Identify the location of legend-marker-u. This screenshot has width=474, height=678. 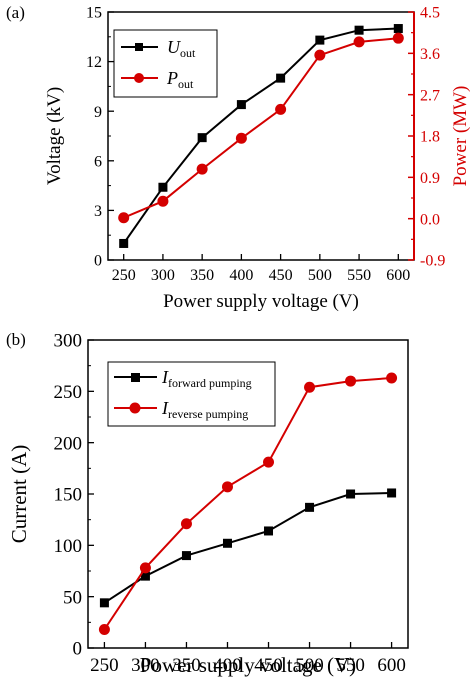
(139, 47).